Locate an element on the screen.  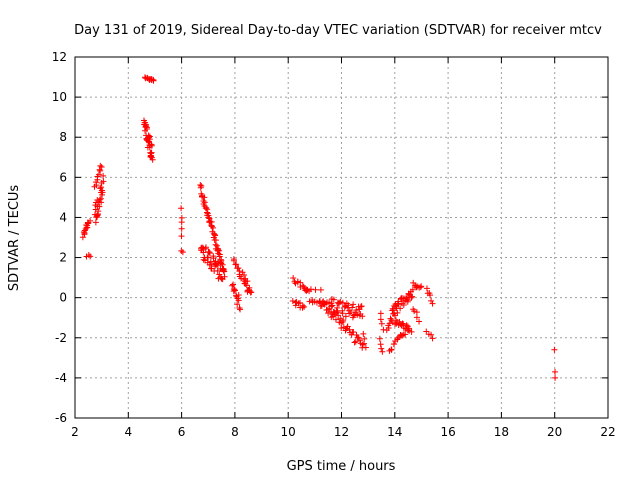
x-tick-label: 6 is located at coordinates (182, 432).